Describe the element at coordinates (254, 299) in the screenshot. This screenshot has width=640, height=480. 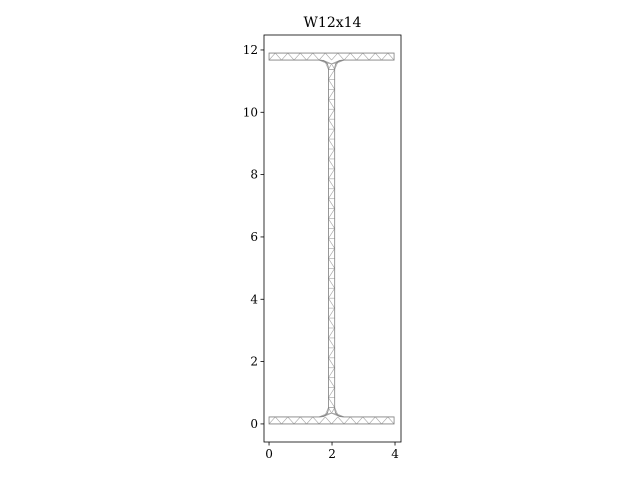
I see `y-tick-label: 4` at that location.